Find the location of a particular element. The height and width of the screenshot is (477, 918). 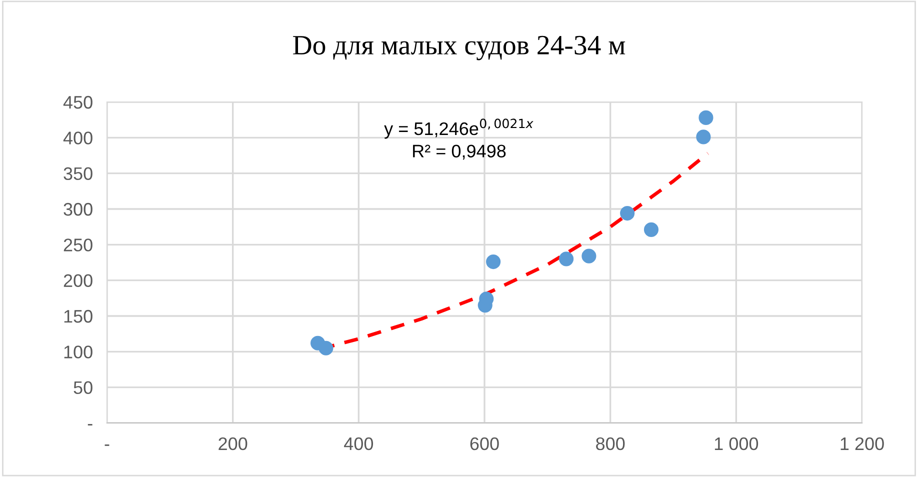

y-tick-label: 150 is located at coordinates (78, 316).